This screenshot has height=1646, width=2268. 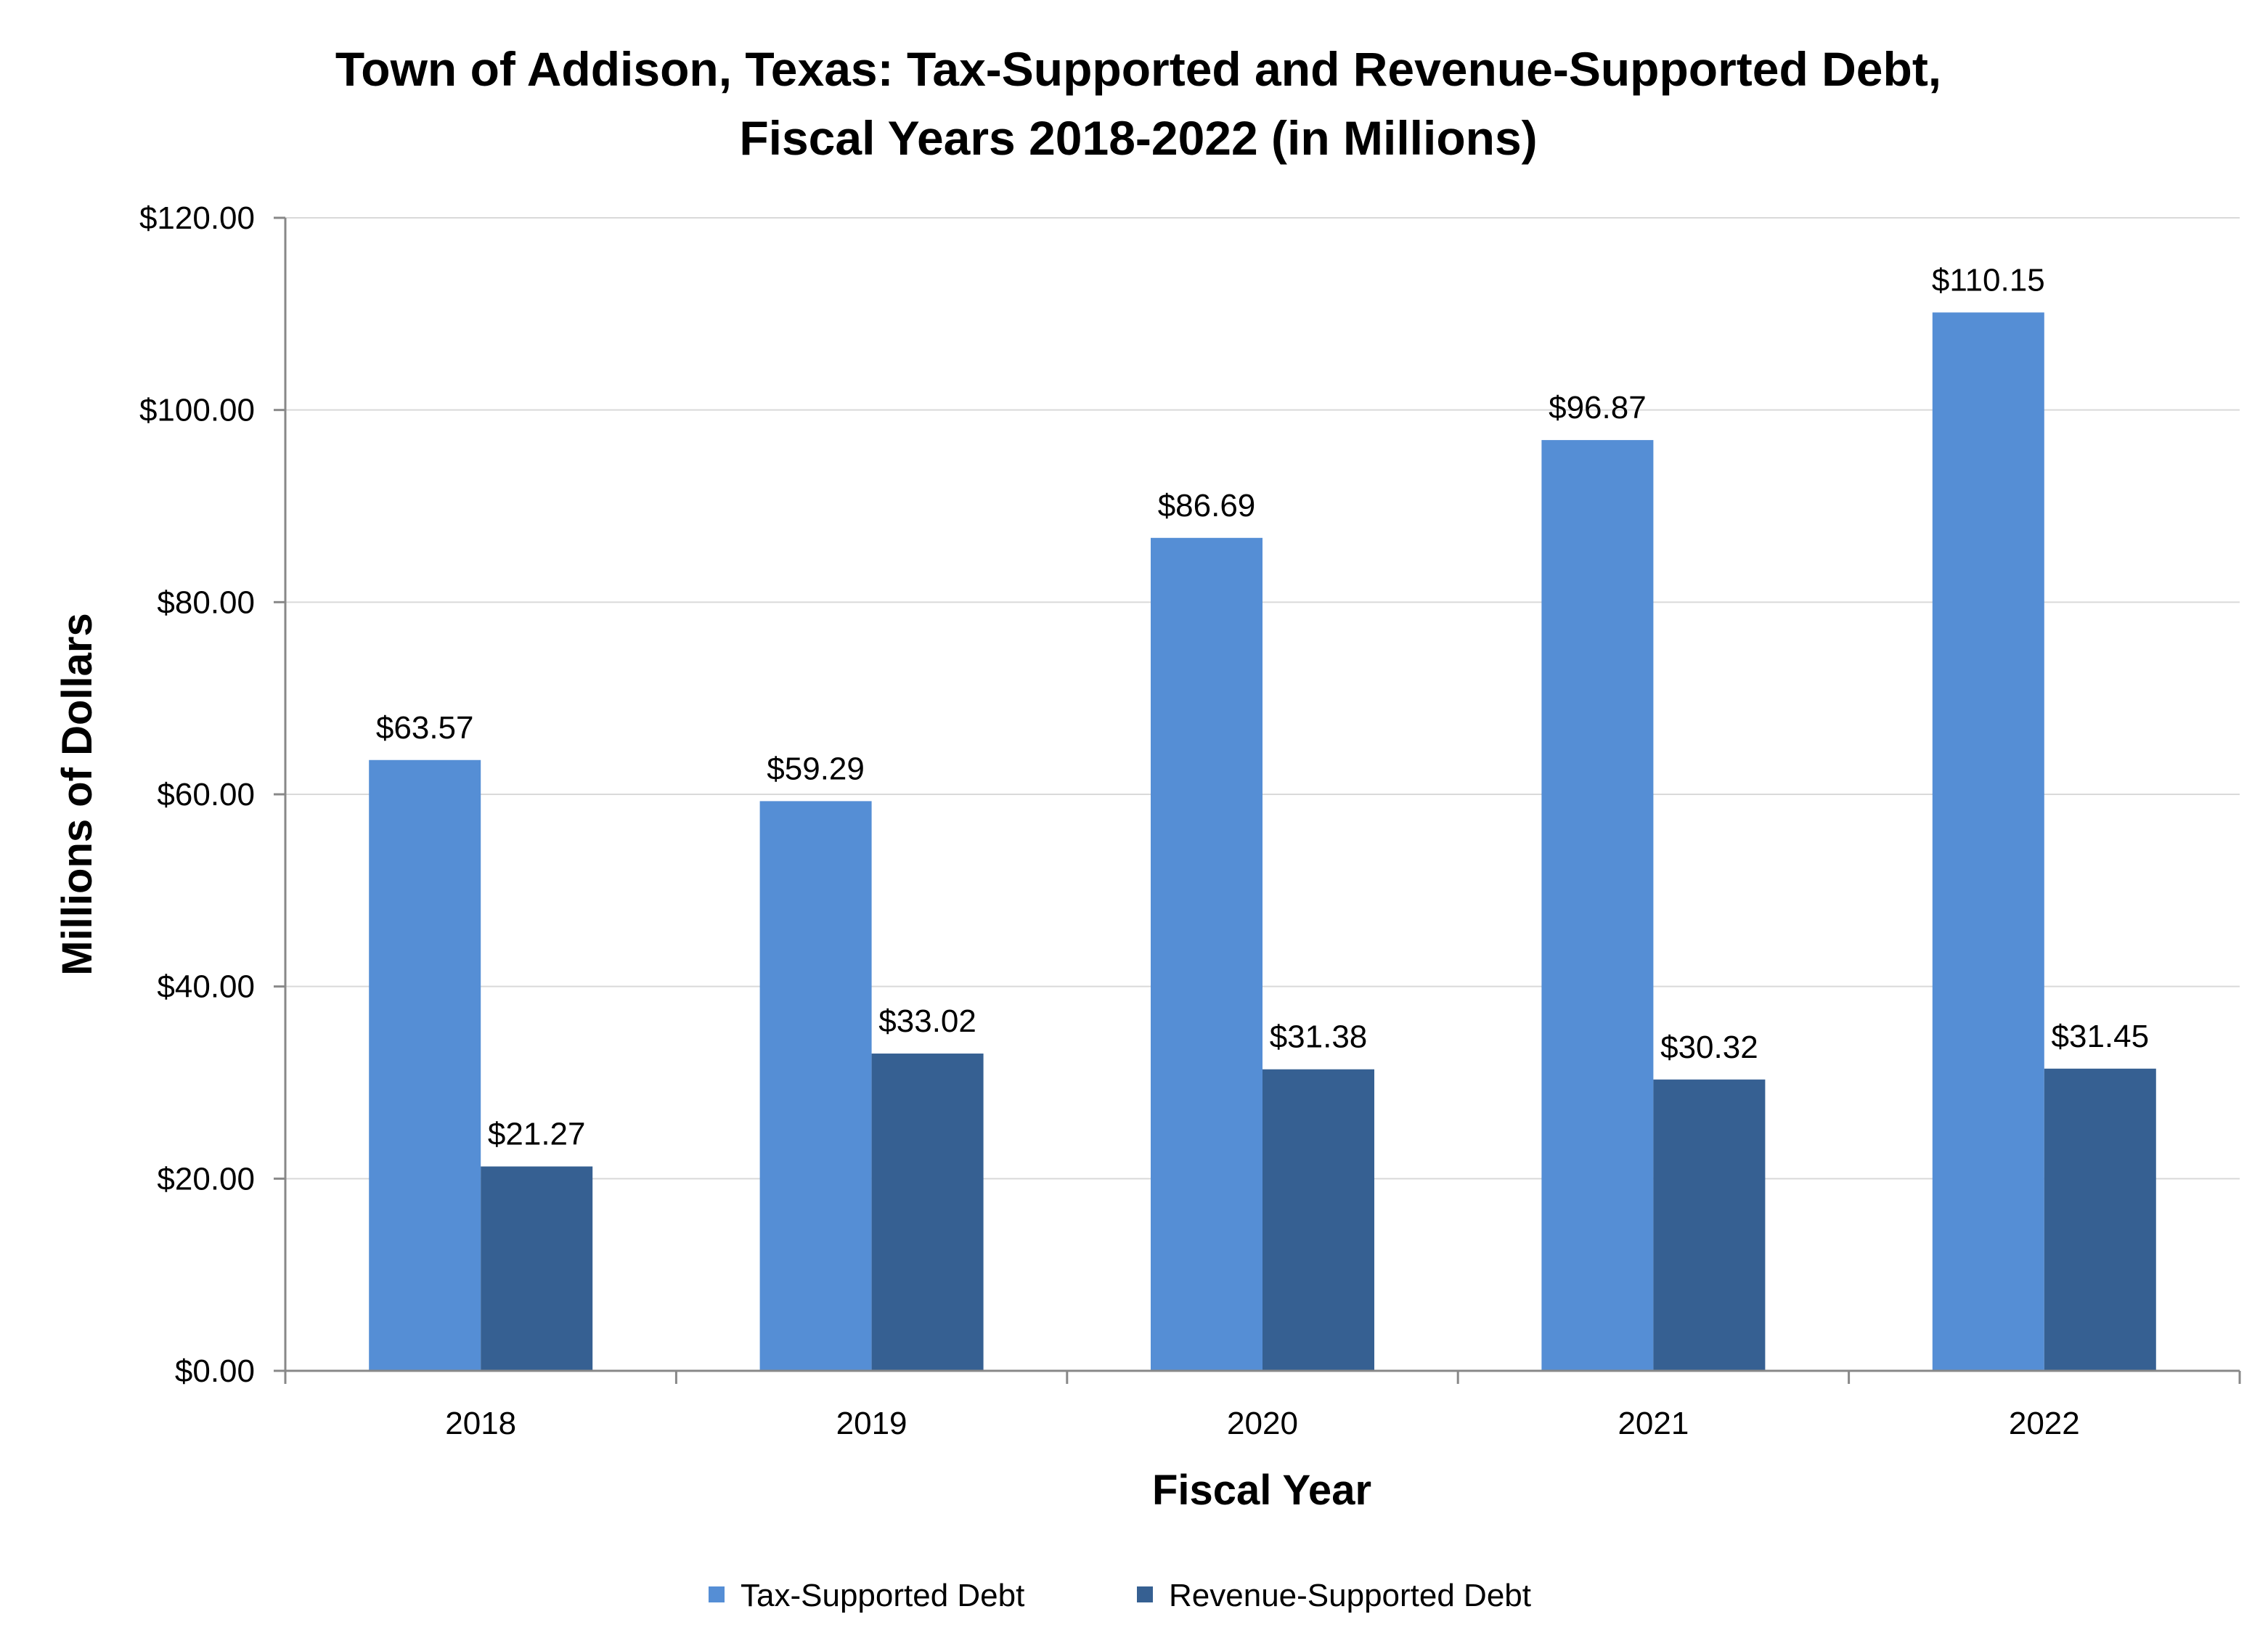 What do you see at coordinates (1350, 1595) in the screenshot?
I see `legend-label-revenue-supported: Revenue-Supported Debt` at bounding box center [1350, 1595].